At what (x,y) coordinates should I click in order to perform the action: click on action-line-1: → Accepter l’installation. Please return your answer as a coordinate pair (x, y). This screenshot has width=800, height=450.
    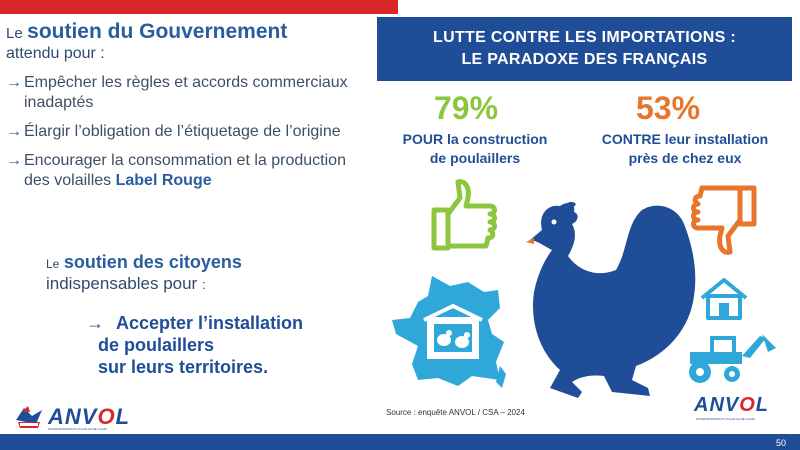
    Looking at the image, I should click on (231, 323).